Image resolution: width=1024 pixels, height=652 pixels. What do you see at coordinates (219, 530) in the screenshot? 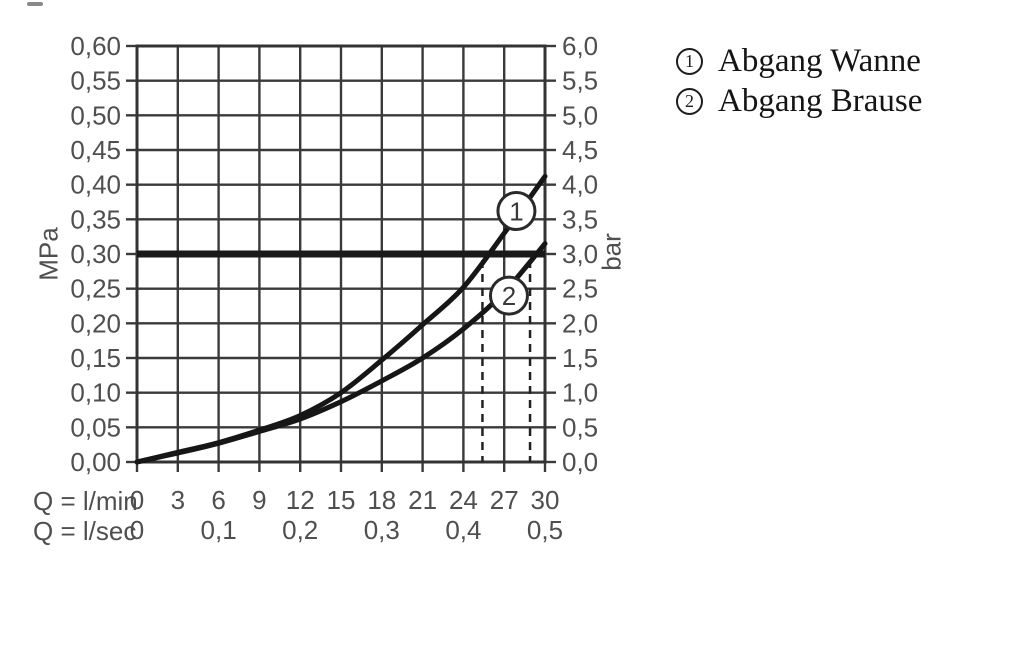
I see `lsec-tick-label: 0,1` at bounding box center [219, 530].